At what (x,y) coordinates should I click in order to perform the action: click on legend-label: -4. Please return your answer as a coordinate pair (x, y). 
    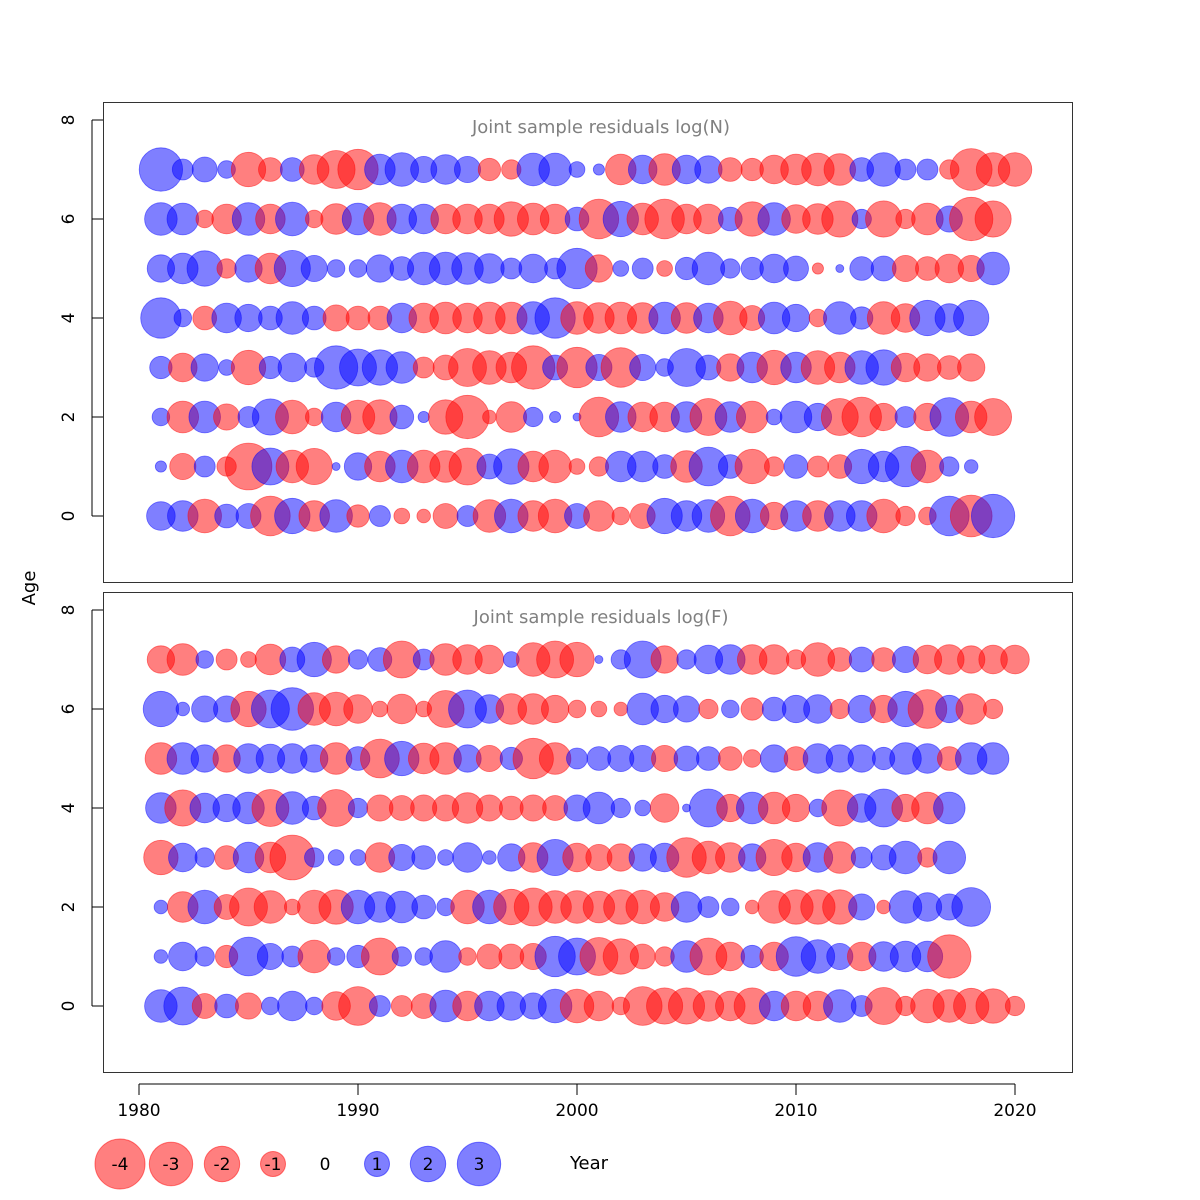
    Looking at the image, I should click on (120, 1165).